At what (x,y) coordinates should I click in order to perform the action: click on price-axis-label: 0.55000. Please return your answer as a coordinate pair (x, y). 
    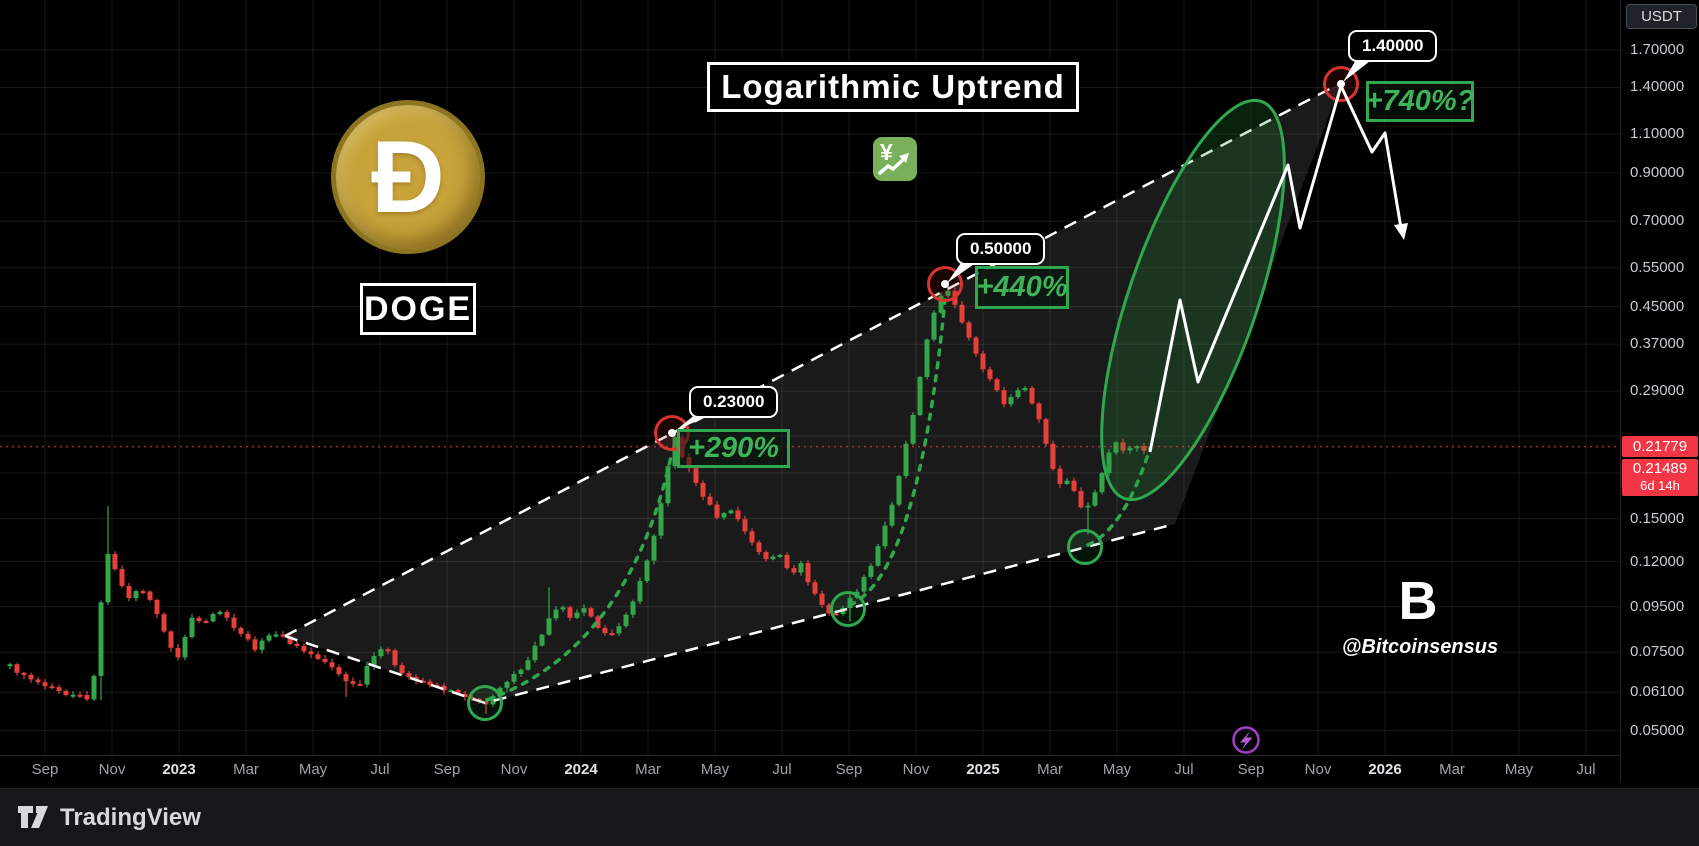
    Looking at the image, I should click on (1657, 267).